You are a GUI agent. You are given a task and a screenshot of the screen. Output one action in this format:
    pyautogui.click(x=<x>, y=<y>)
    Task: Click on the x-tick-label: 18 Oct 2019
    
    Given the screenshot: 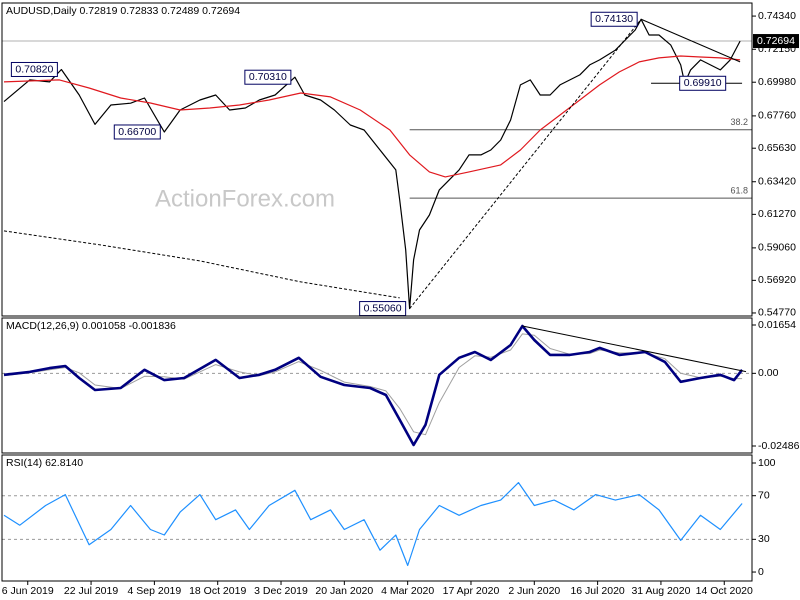 What is the action you would take?
    pyautogui.click(x=217, y=591)
    